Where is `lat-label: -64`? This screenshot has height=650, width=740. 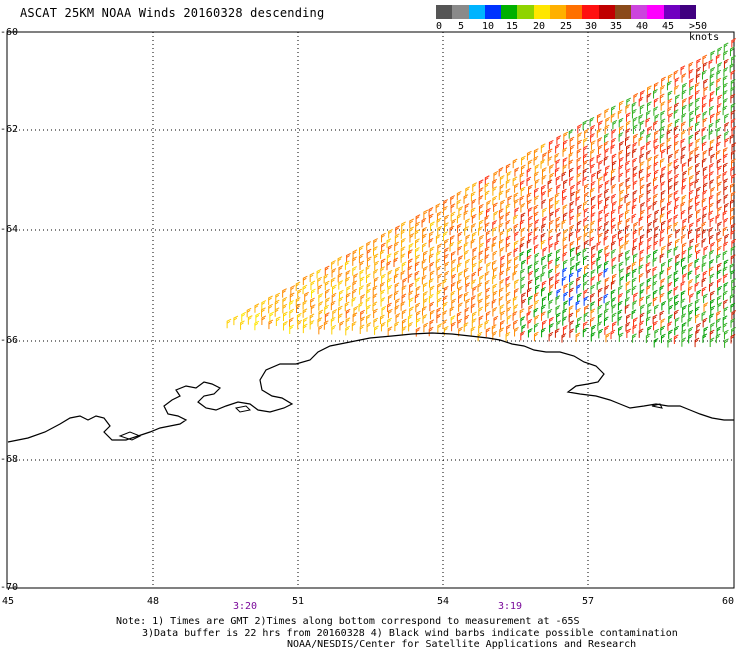 lat-label: -64 is located at coordinates (9, 229).